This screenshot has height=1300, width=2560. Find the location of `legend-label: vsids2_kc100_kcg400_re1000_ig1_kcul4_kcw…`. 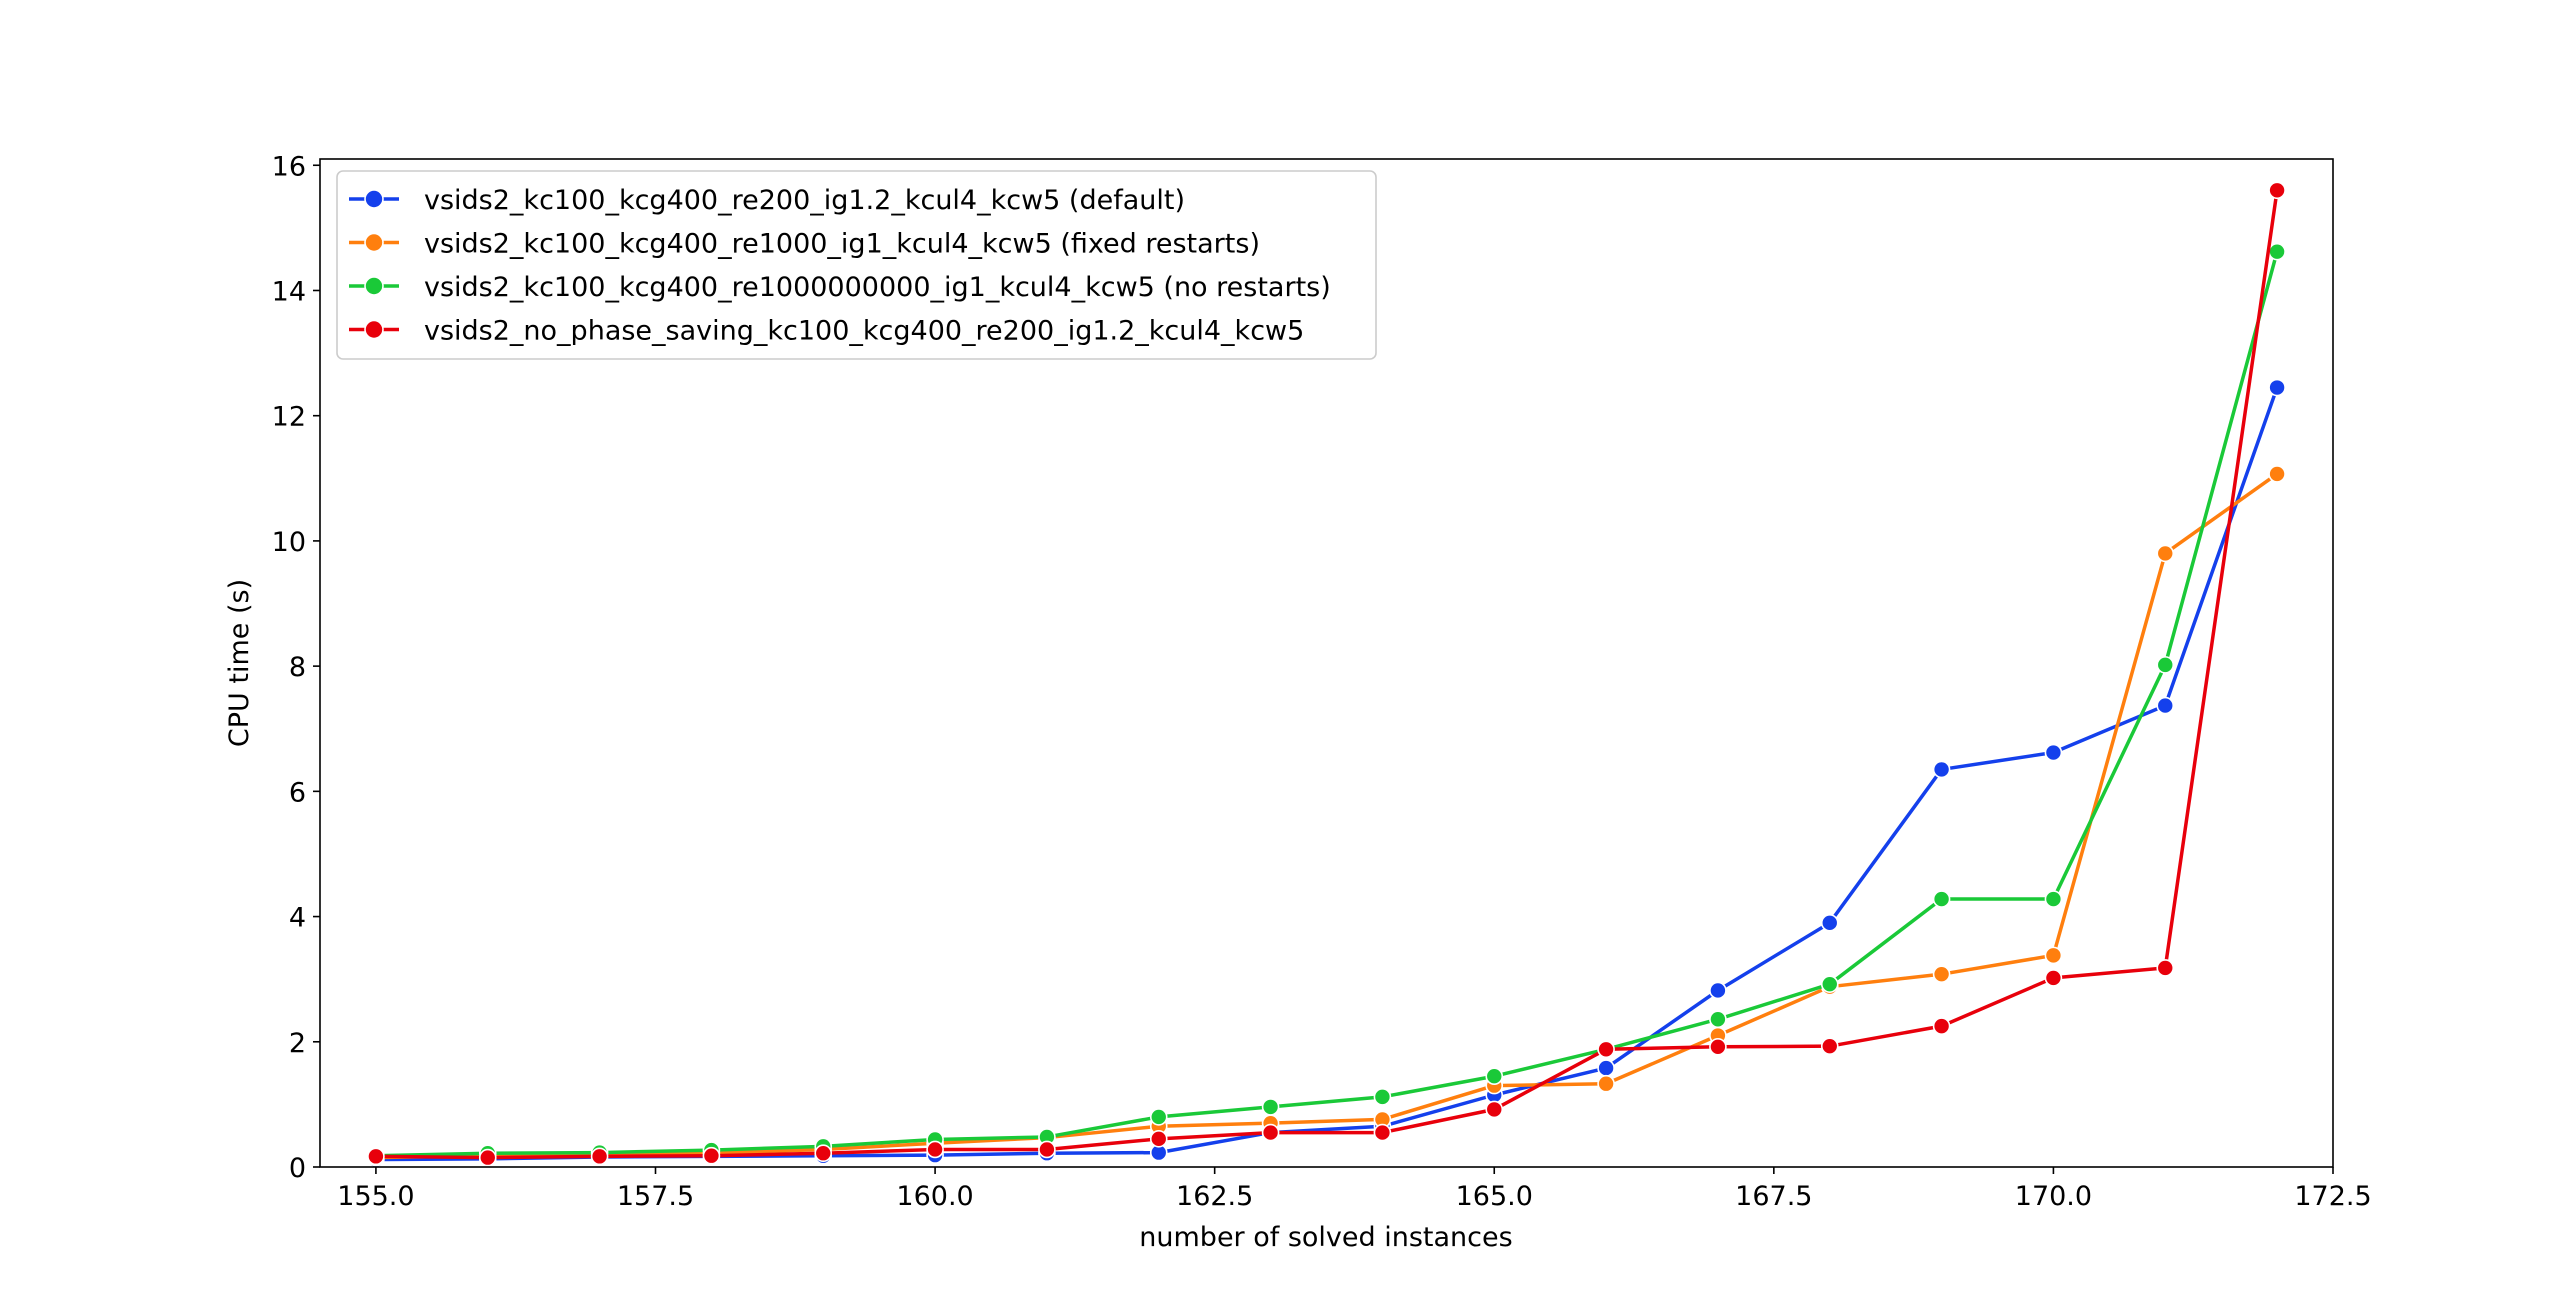

legend-label: vsids2_kc100_kcg400_re1000_ig1_kcul4_kcw… is located at coordinates (842, 244).